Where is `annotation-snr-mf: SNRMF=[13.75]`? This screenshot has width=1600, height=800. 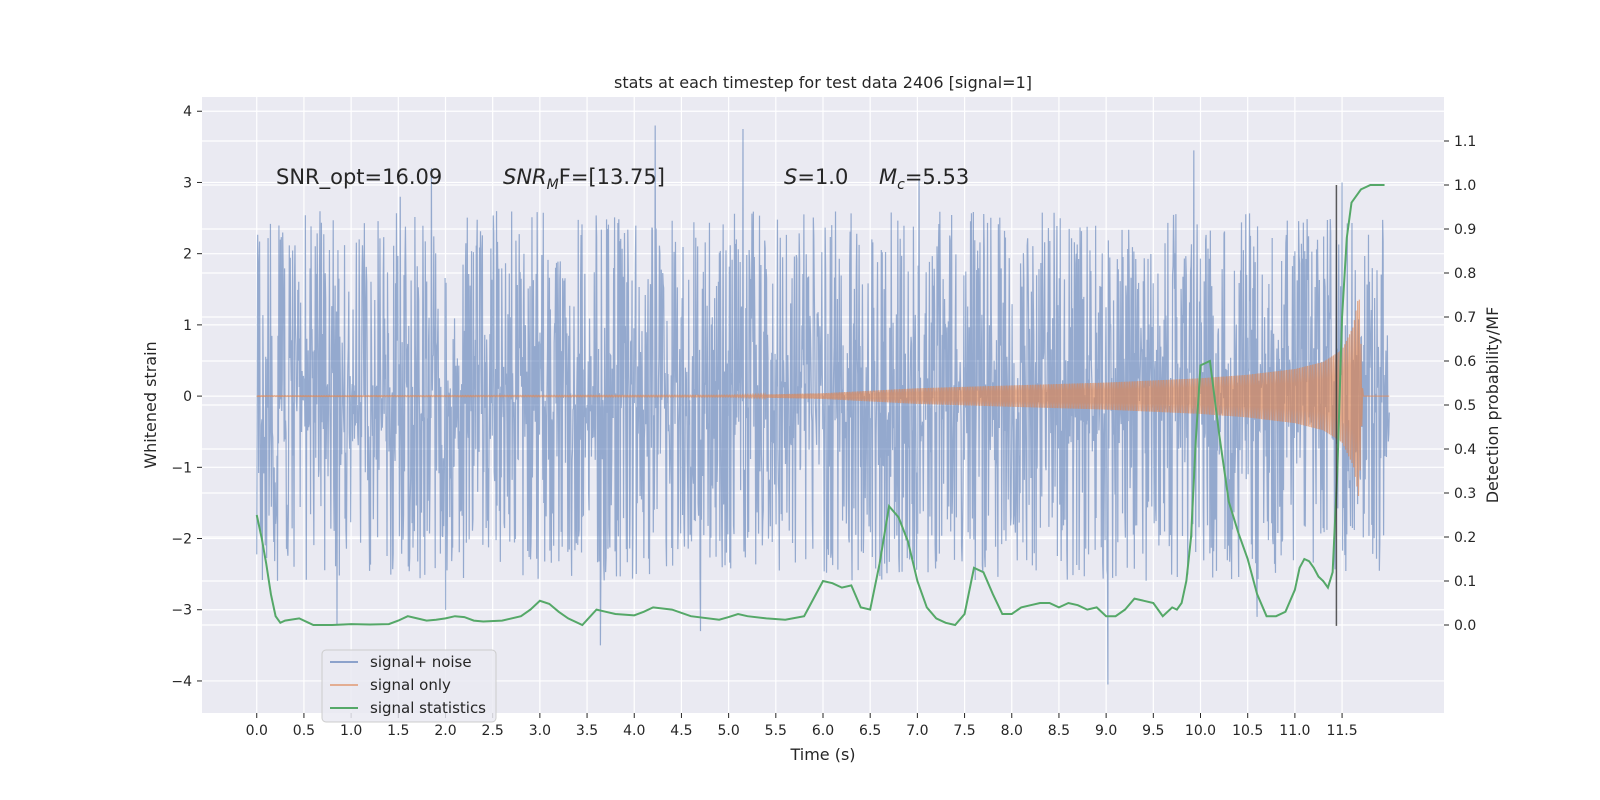
annotation-snr-mf: SNRMF=[13.75] is located at coordinates (584, 179).